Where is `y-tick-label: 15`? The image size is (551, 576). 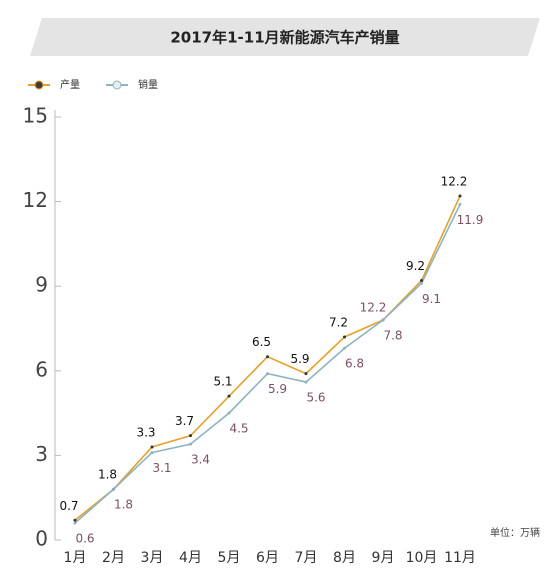 y-tick-label: 15 is located at coordinates (35, 116).